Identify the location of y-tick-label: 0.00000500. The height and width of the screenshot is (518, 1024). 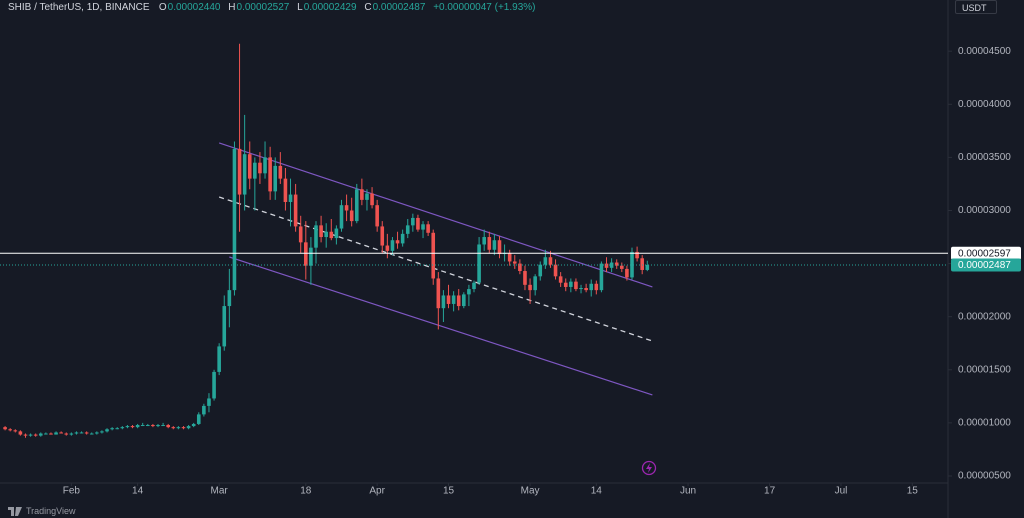
(984, 476).